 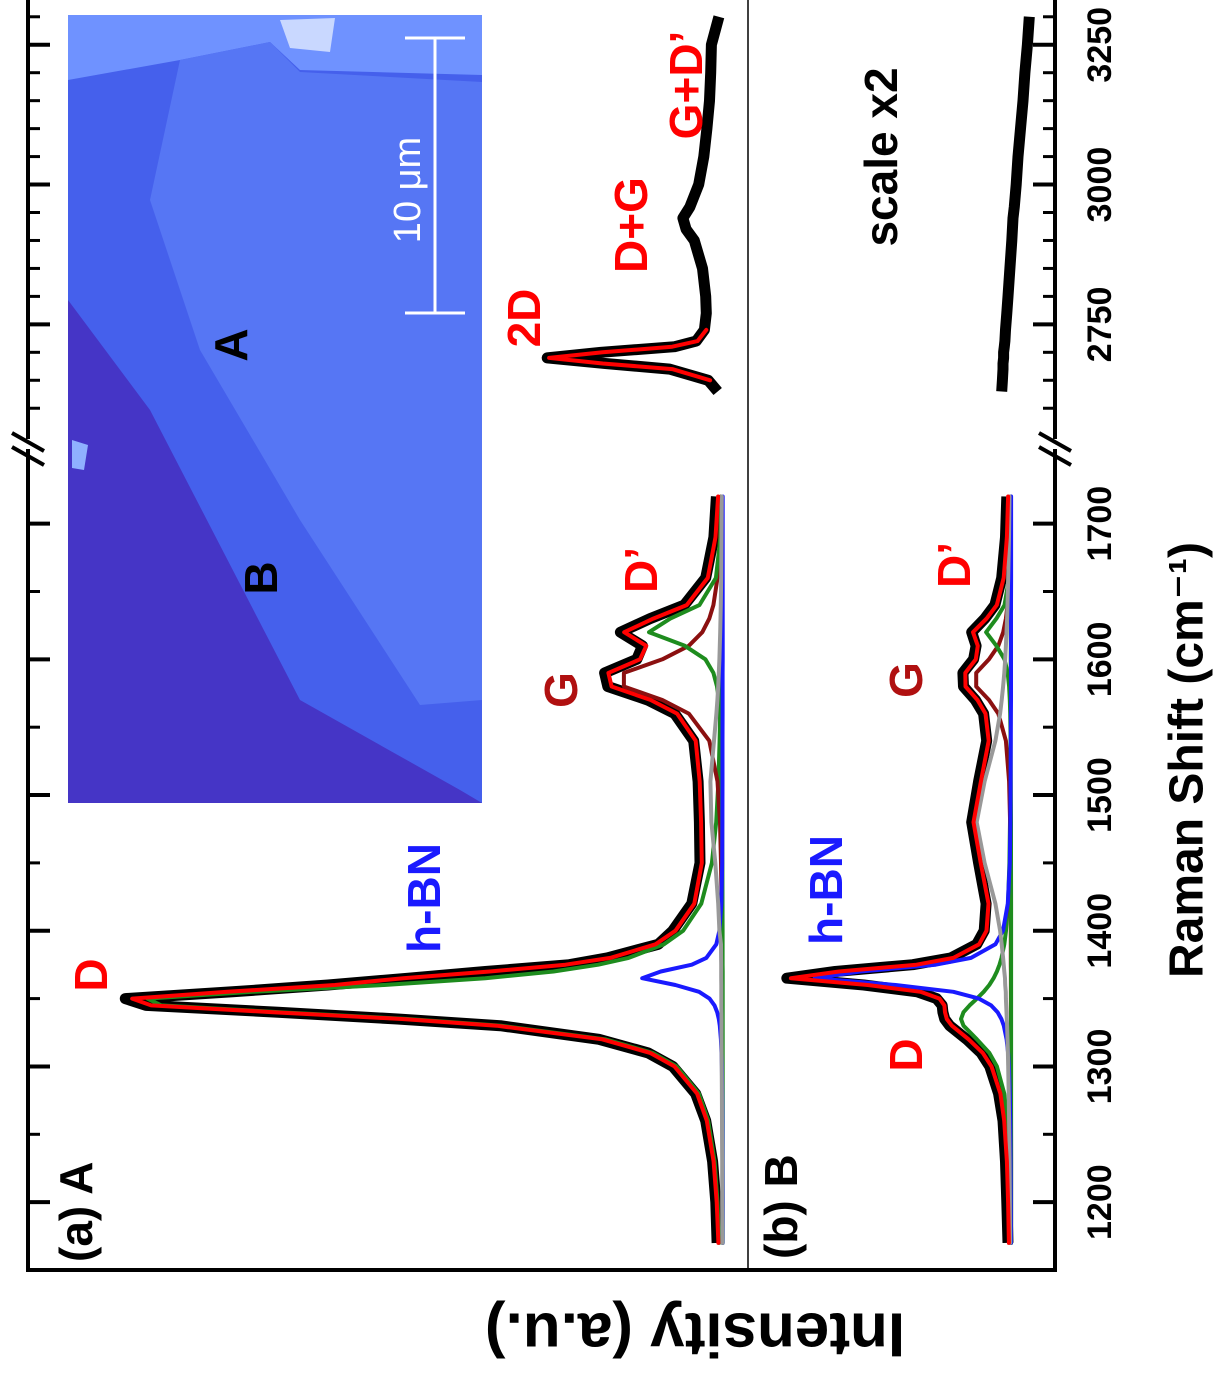 I want to click on inset-flake, so click(x=316, y=373).